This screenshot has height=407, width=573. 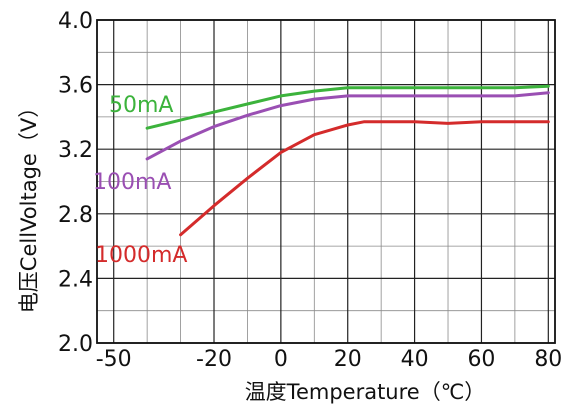 What do you see at coordinates (75, 344) in the screenshot?
I see `y-tick-label: 2.0` at bounding box center [75, 344].